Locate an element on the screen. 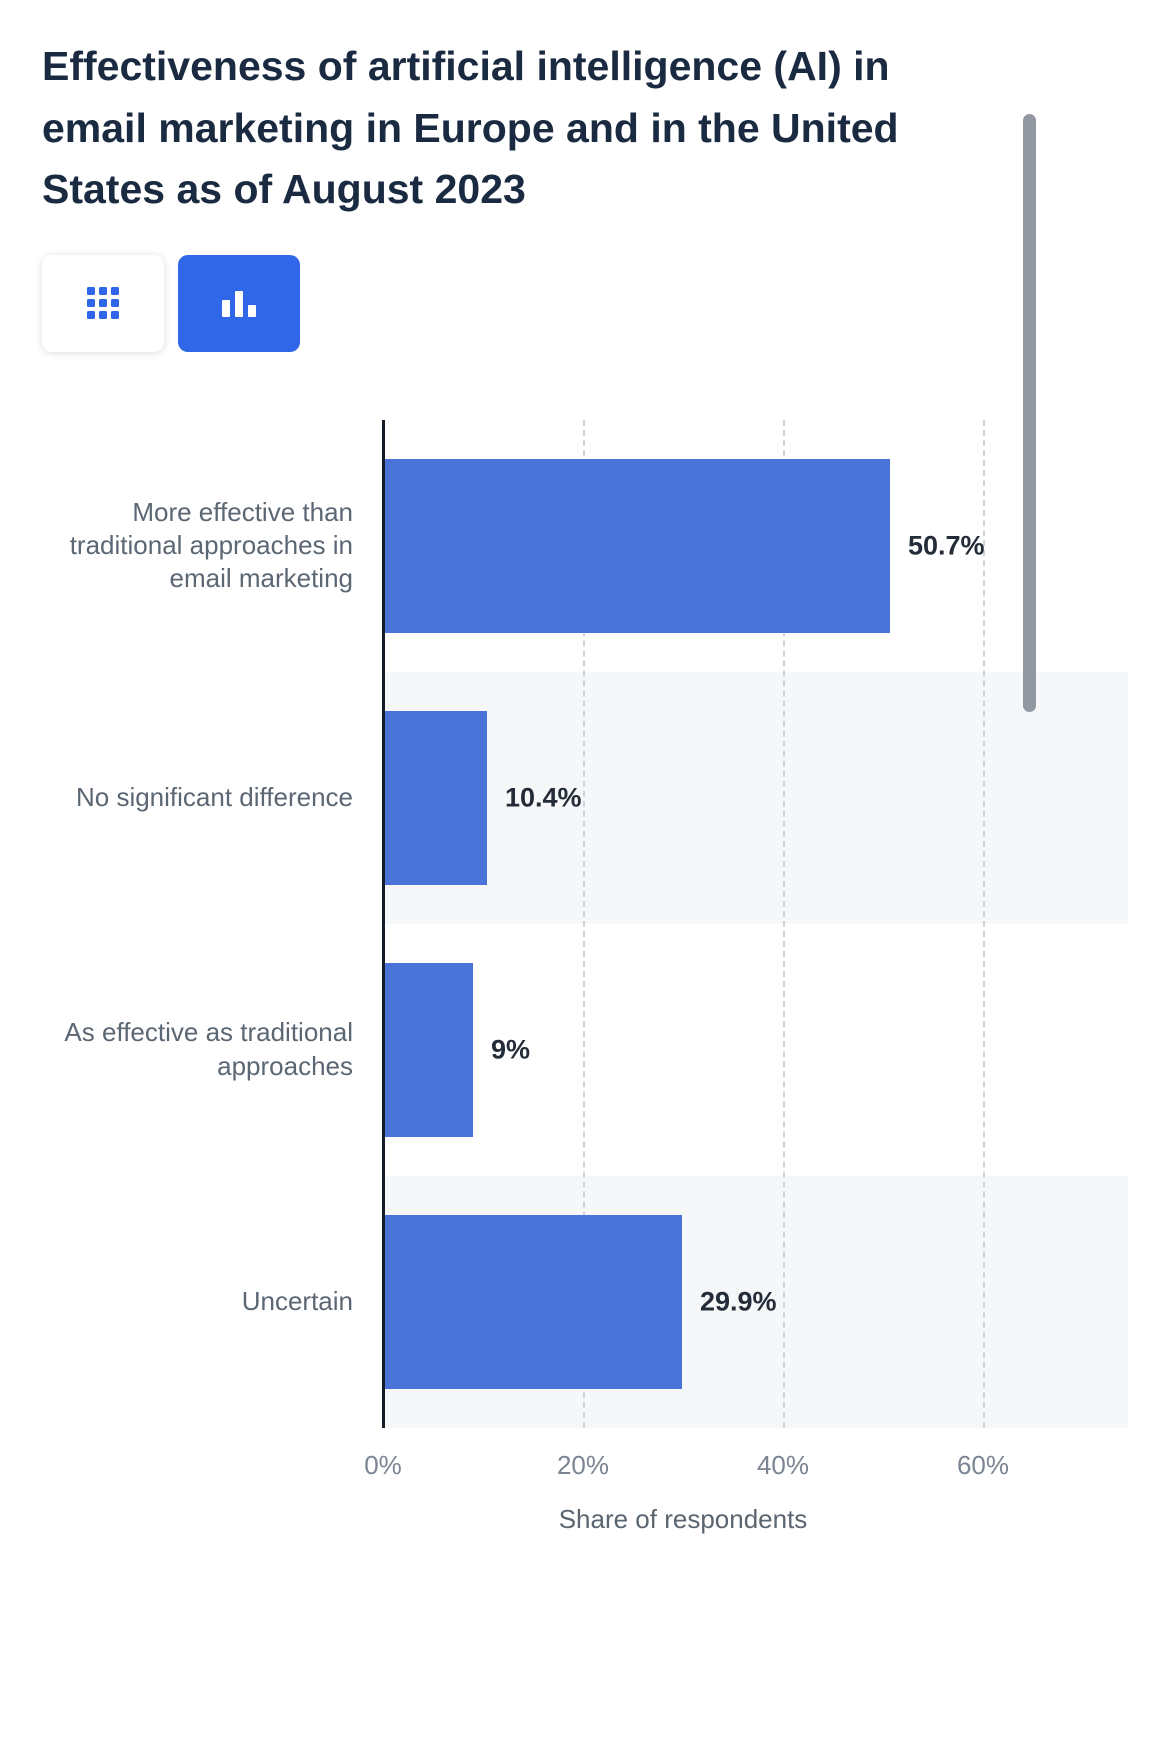 This screenshot has width=1170, height=1757. value-label: 10.4% is located at coordinates (543, 797).